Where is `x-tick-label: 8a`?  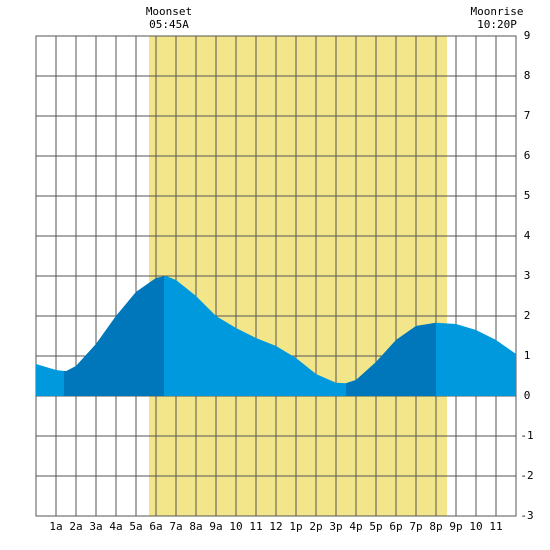
x-tick-label: 8a is located at coordinates (195, 526).